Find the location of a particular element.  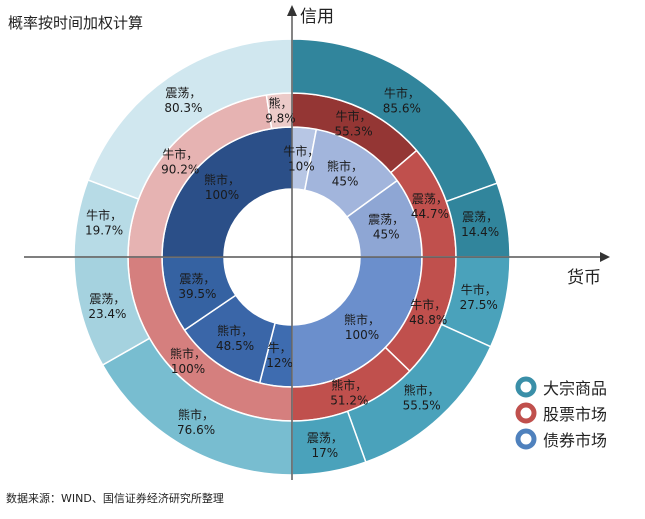

legend-item-stocks: 股票市场 is located at coordinates (561, 413).